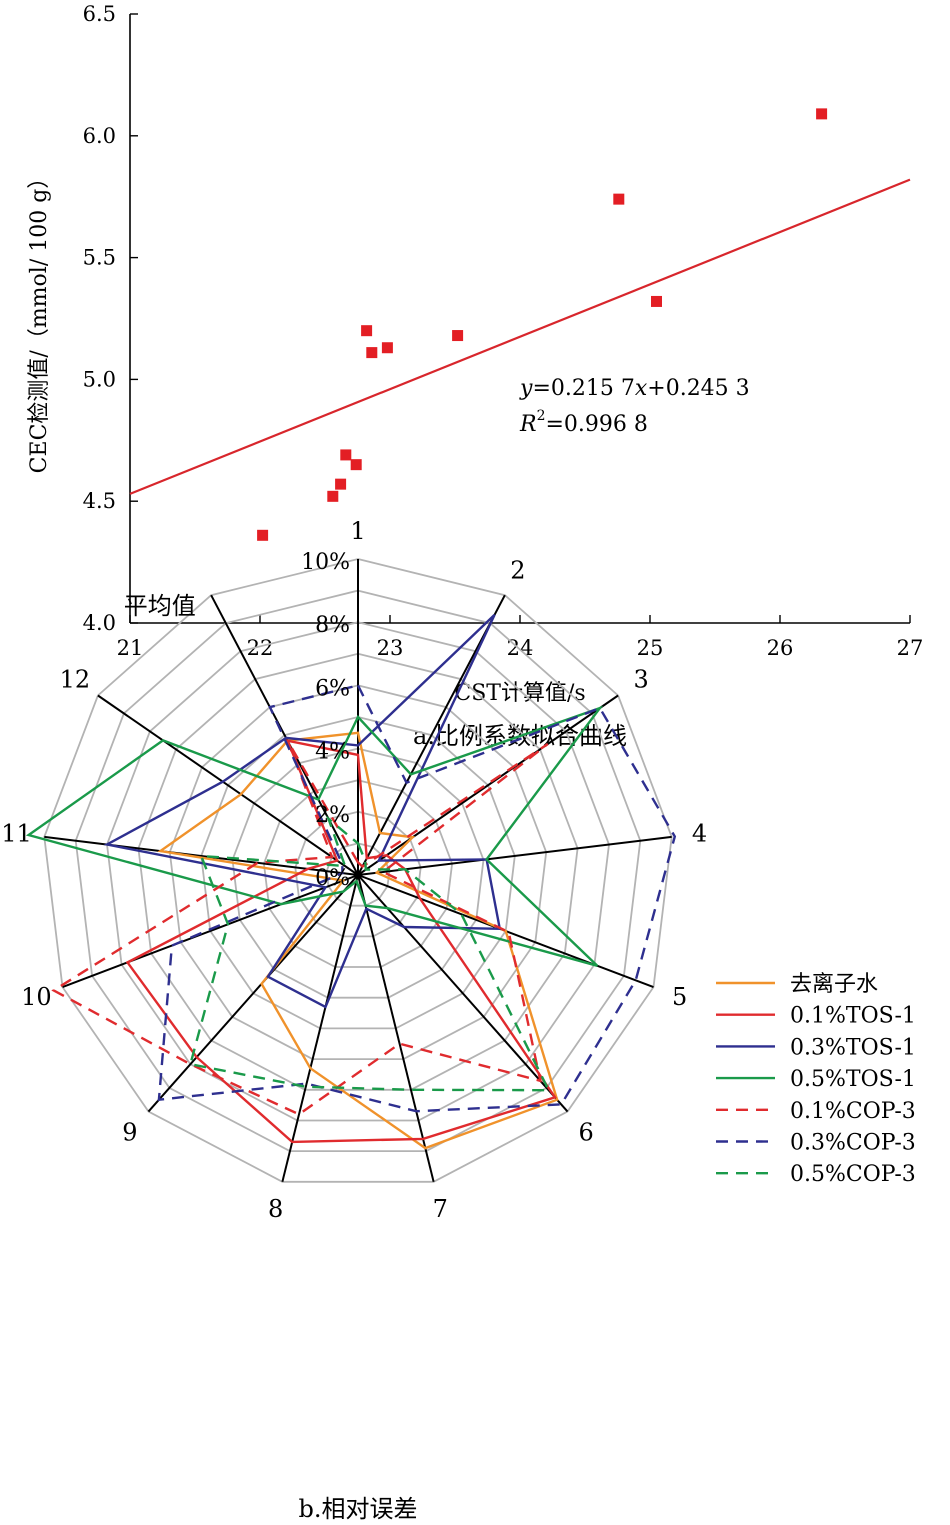 Image resolution: width=950 pixels, height=1525 pixels. Describe the element at coordinates (129, 1132) in the screenshot. I see `radar-axis-label: 9` at that location.